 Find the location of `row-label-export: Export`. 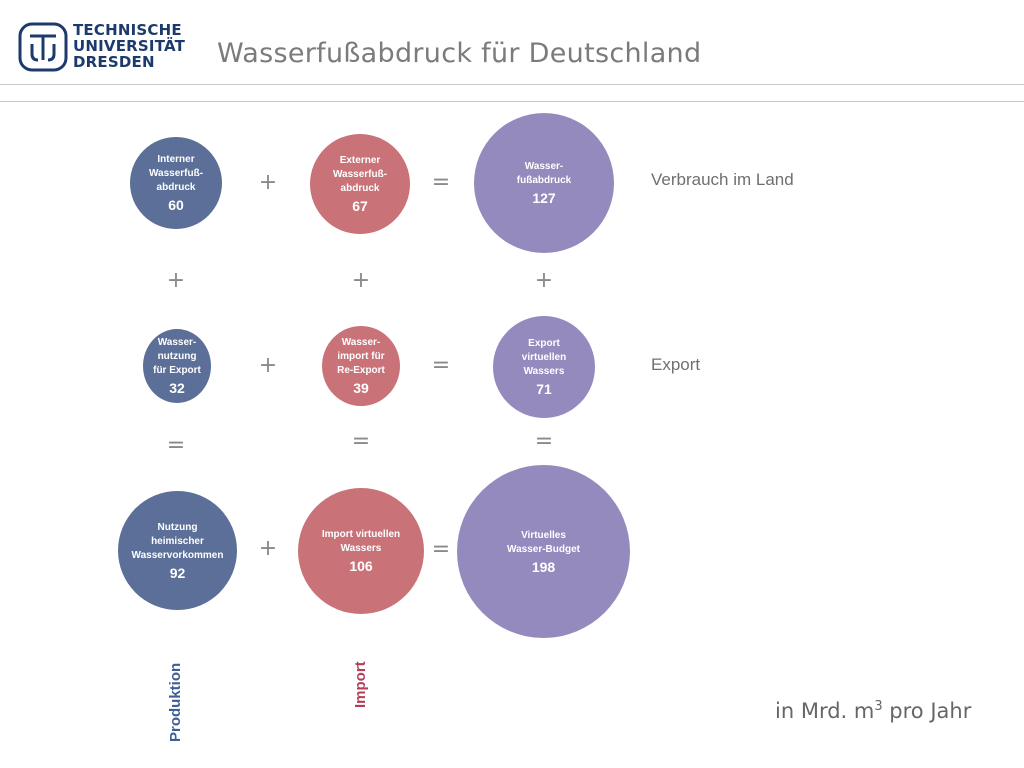

row-label-export: Export is located at coordinates (676, 364).